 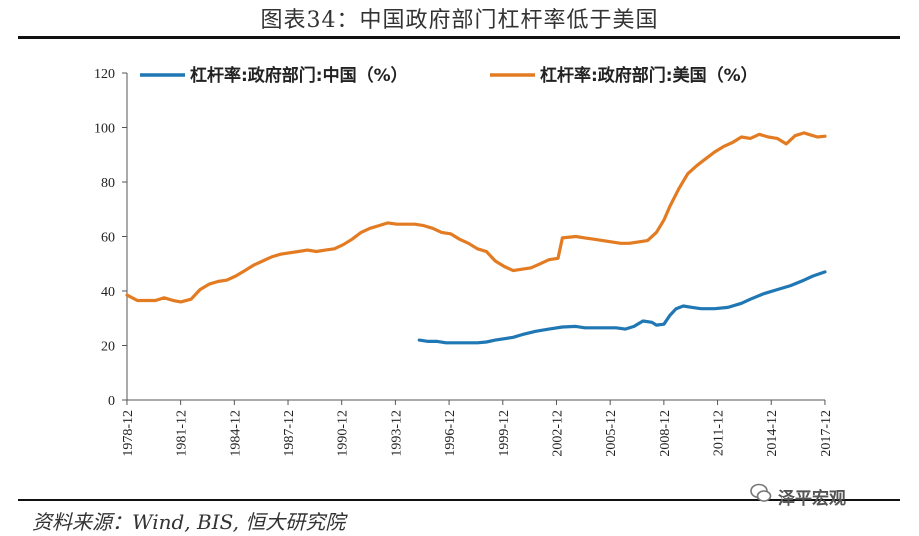 I want to click on x-tick-label: 1996-12, so click(x=450, y=433).